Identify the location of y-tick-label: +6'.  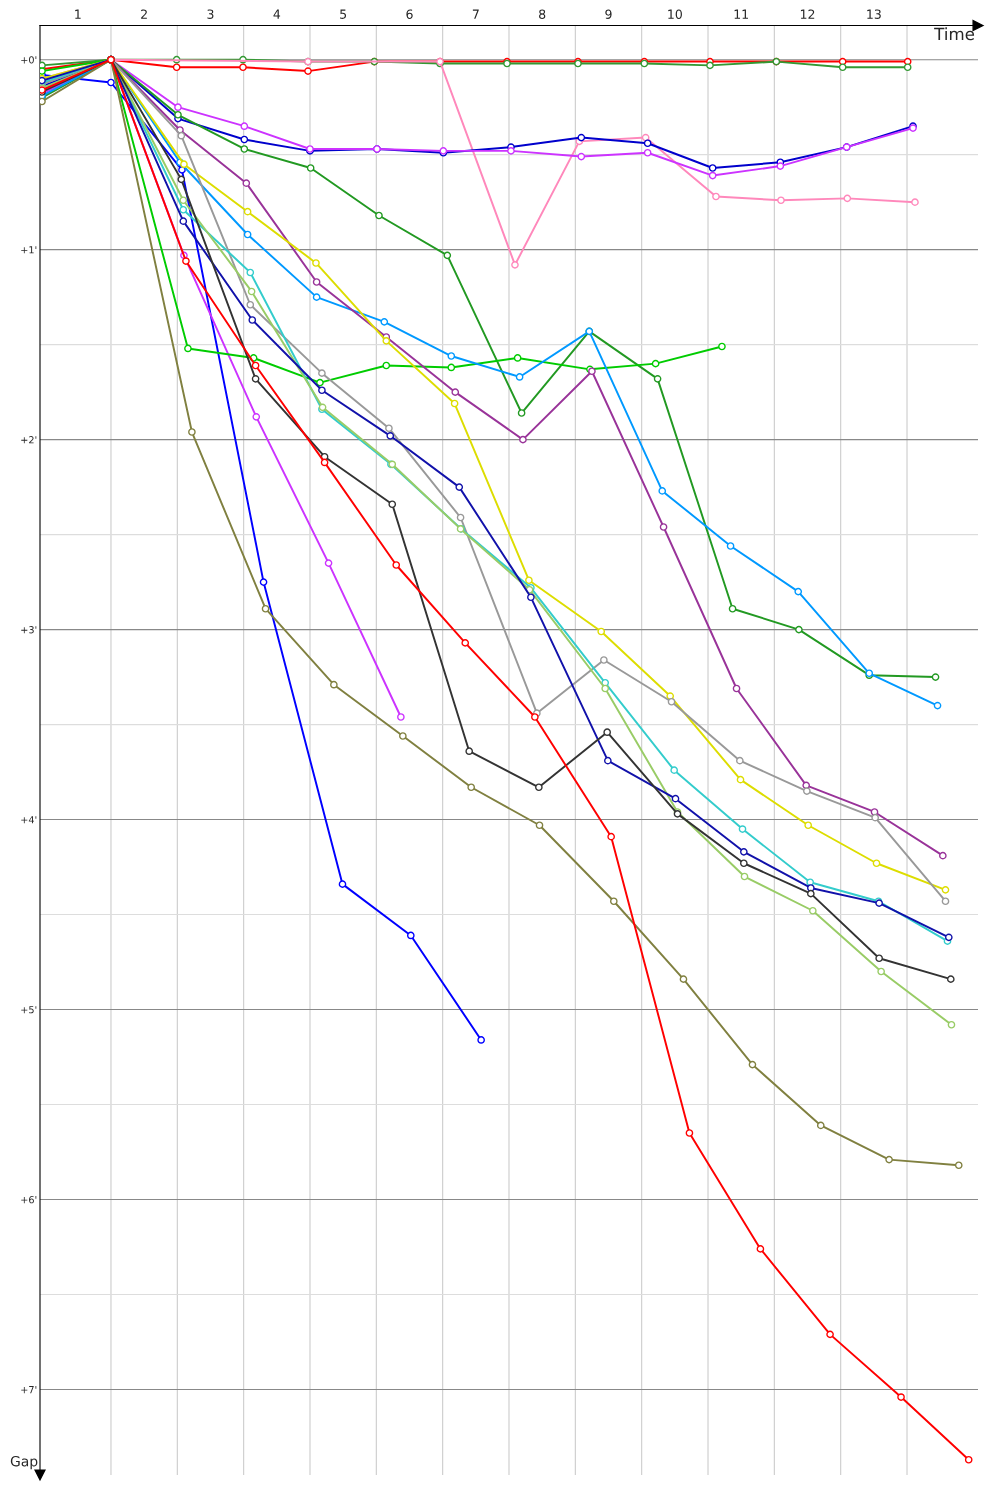
(29, 1199).